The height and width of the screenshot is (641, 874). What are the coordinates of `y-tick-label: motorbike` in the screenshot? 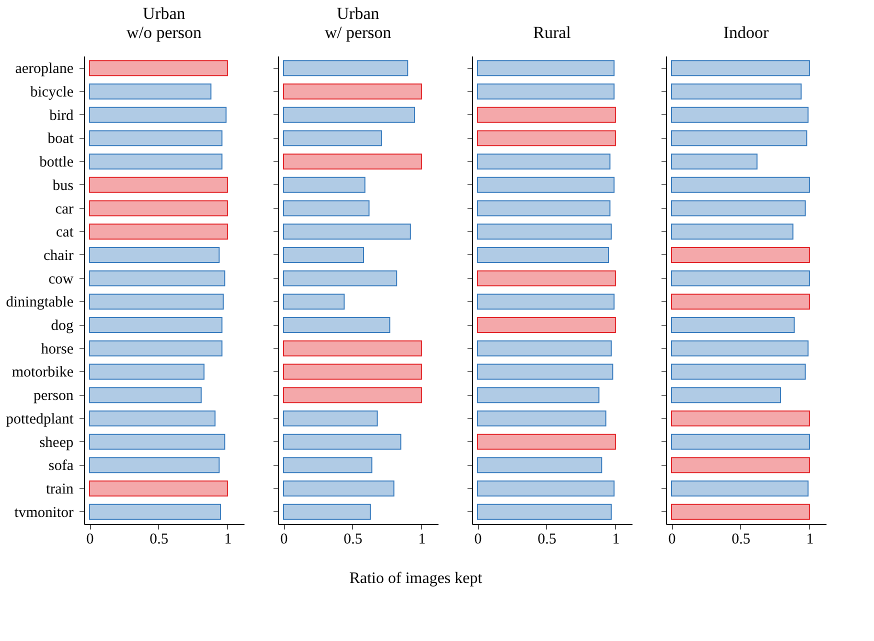 It's located at (43, 372).